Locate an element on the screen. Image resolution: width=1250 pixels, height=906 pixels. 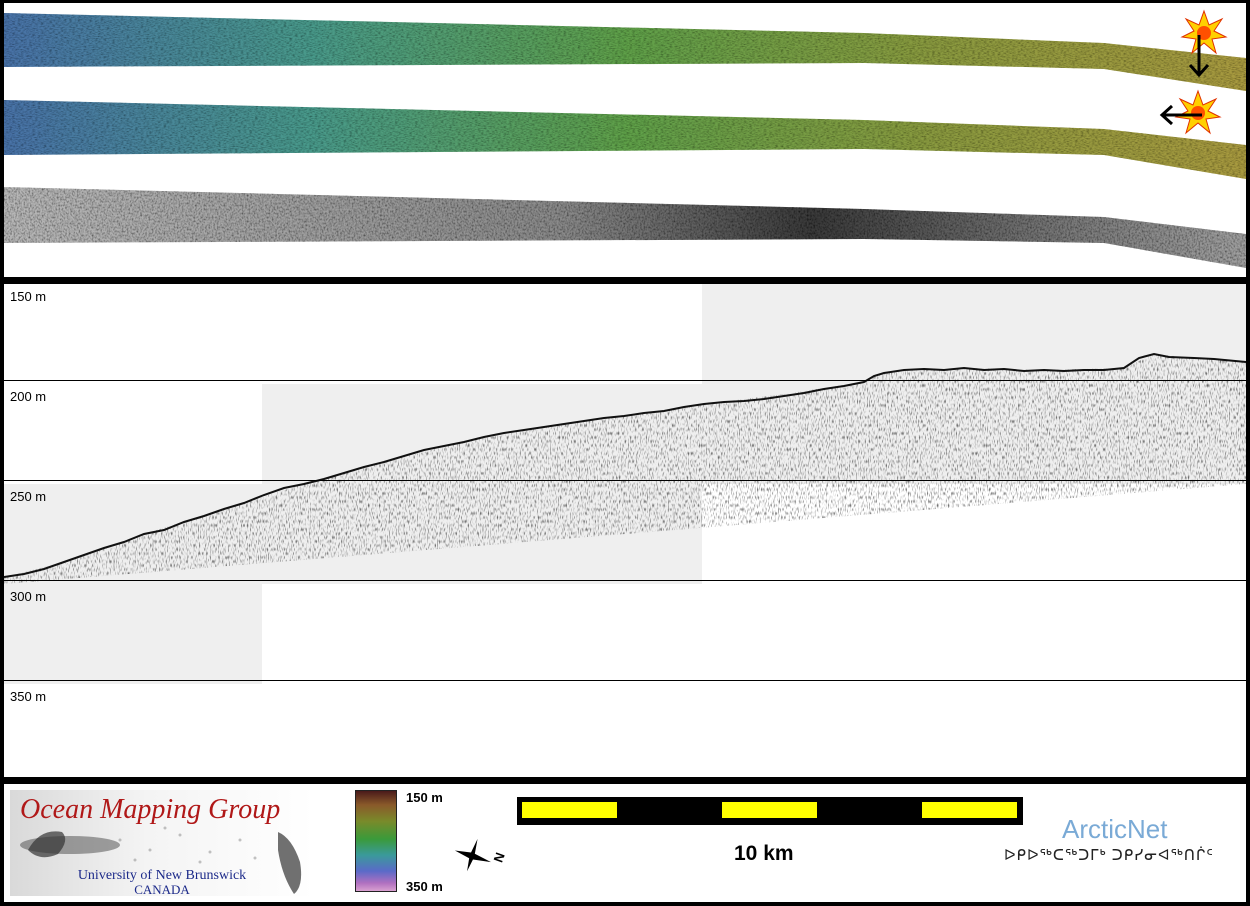
logo-artwork is located at coordinates (161, 860).